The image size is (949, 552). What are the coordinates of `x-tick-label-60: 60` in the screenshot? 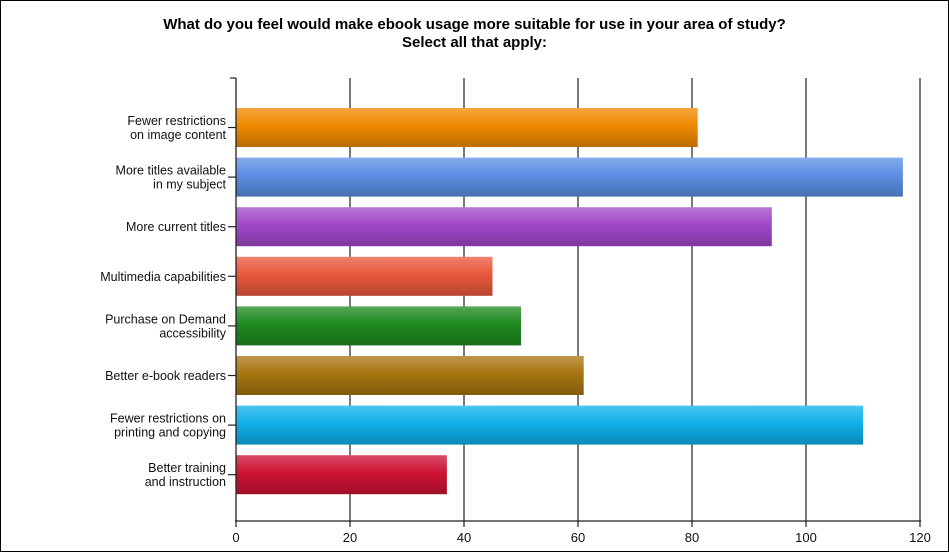 It's located at (578, 537).